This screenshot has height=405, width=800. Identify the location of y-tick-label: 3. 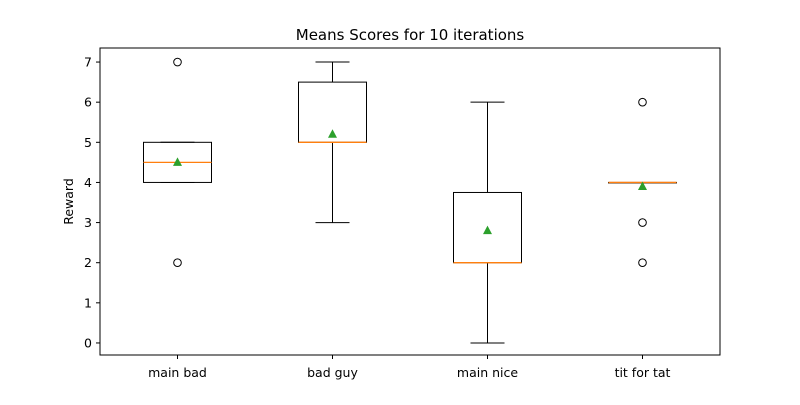
(88, 222).